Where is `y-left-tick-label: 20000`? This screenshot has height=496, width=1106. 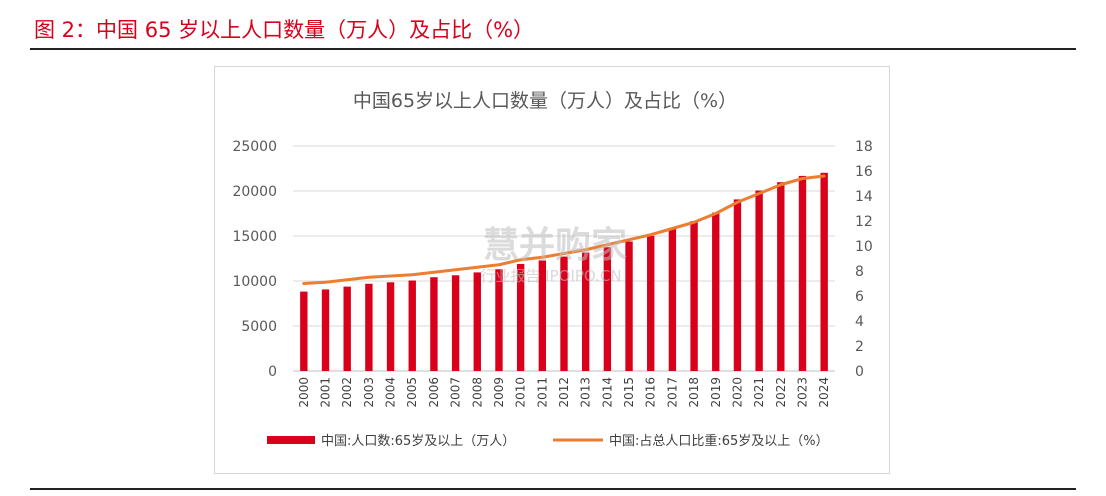
y-left-tick-label: 20000 is located at coordinates (254, 192).